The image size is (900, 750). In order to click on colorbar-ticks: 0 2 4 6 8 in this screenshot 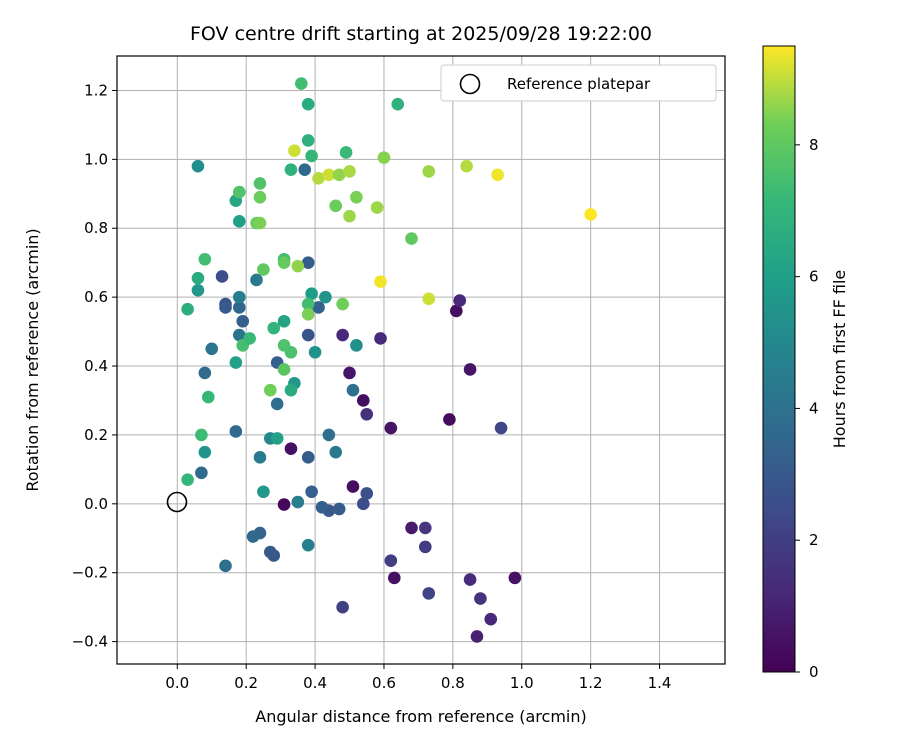, I will do `click(807, 408)`.